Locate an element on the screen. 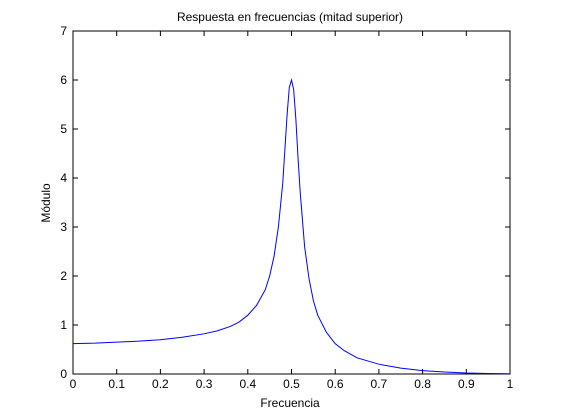 This screenshot has width=561, height=420. x-tick-label: 1 is located at coordinates (510, 384).